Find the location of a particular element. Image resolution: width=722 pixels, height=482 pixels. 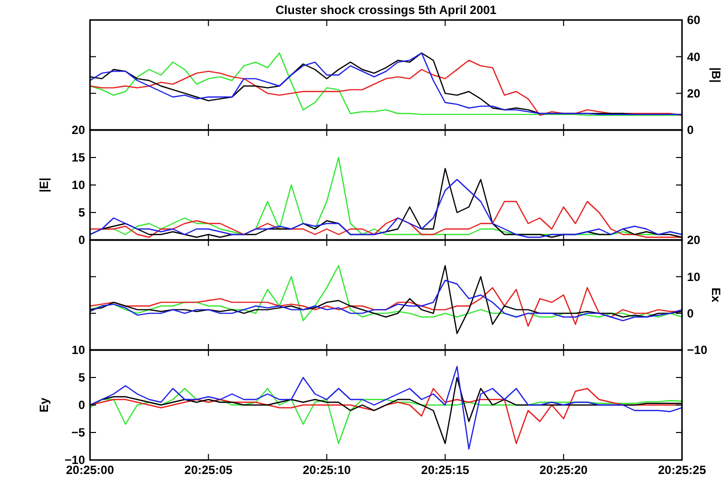

y2-tick-label: 40 is located at coordinates (694, 57).